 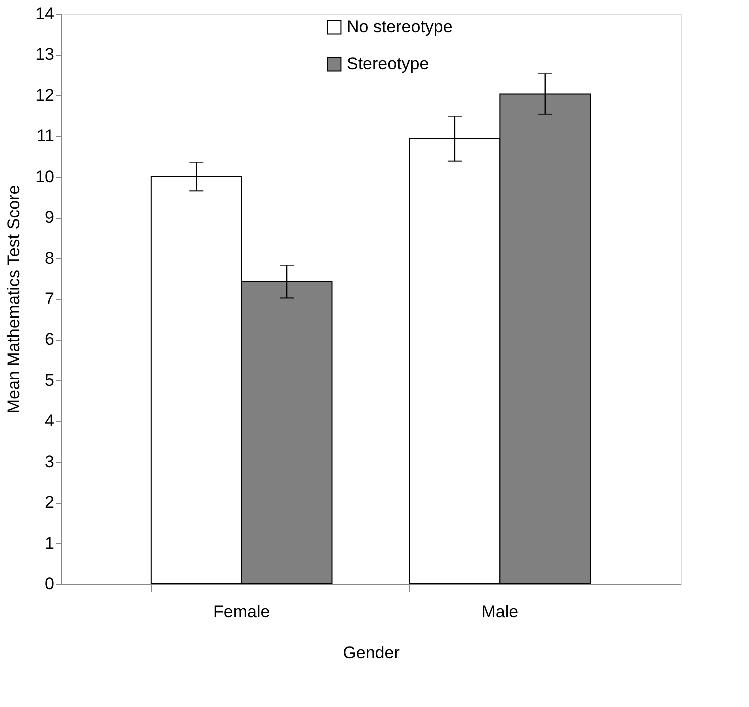 I want to click on y-tick-label: 8, so click(x=49, y=258).